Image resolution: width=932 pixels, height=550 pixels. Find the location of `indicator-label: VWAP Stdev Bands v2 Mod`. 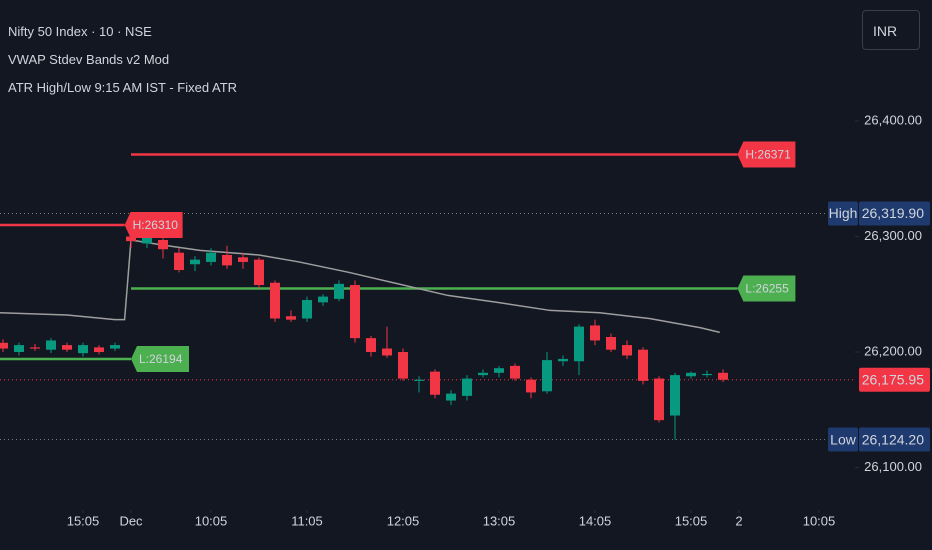

indicator-label: VWAP Stdev Bands v2 Mod is located at coordinates (89, 59).